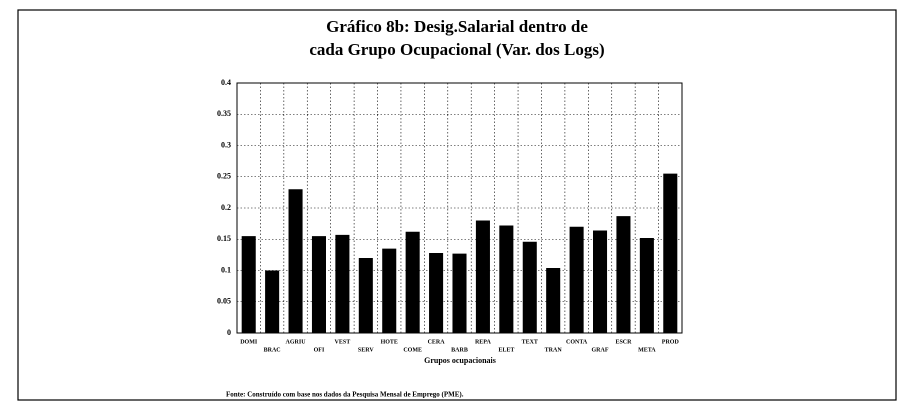 The image size is (914, 407). Describe the element at coordinates (366, 350) in the screenshot. I see `x-tick-label: SERV` at that location.